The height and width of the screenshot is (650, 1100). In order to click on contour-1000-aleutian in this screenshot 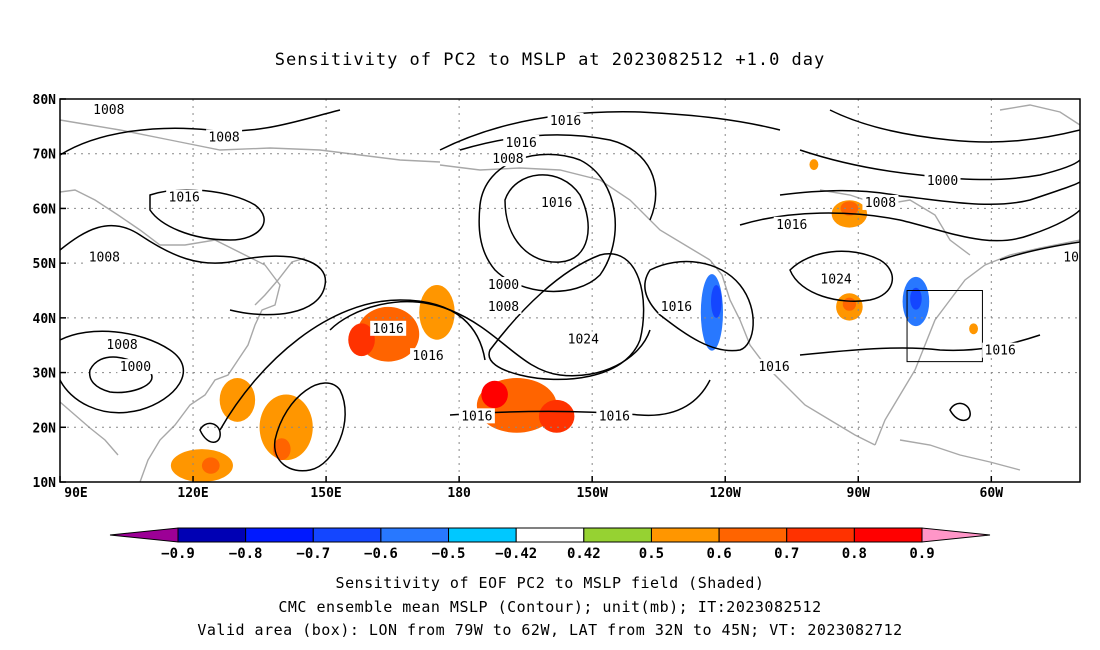, I will do `click(546, 218)`.